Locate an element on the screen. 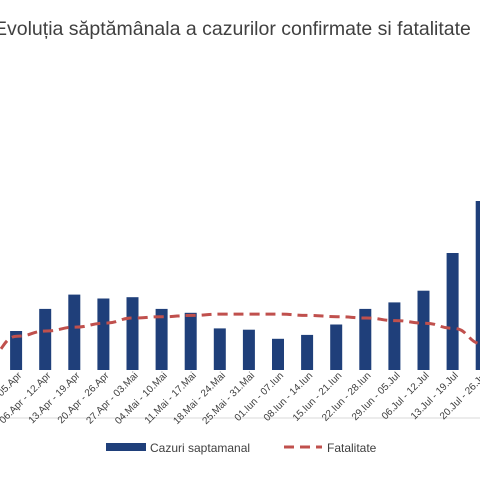 This screenshot has height=480, width=480. fatality-line is located at coordinates (240, 332).